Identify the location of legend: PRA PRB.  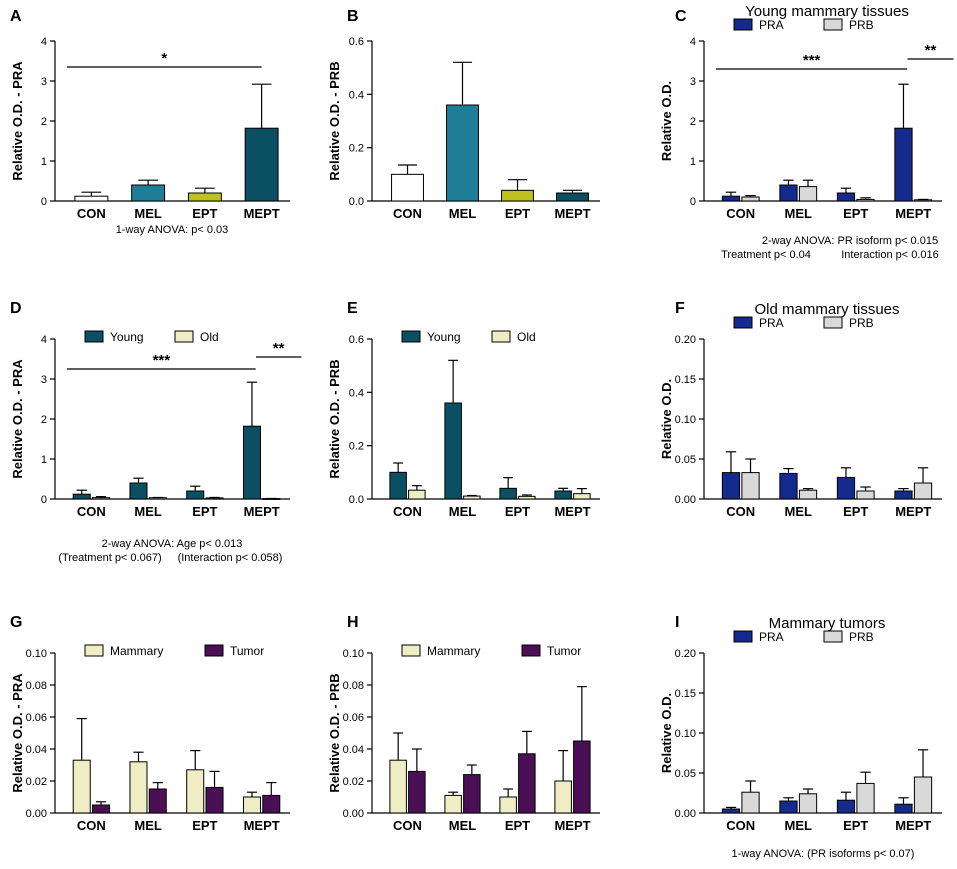
(803, 25).